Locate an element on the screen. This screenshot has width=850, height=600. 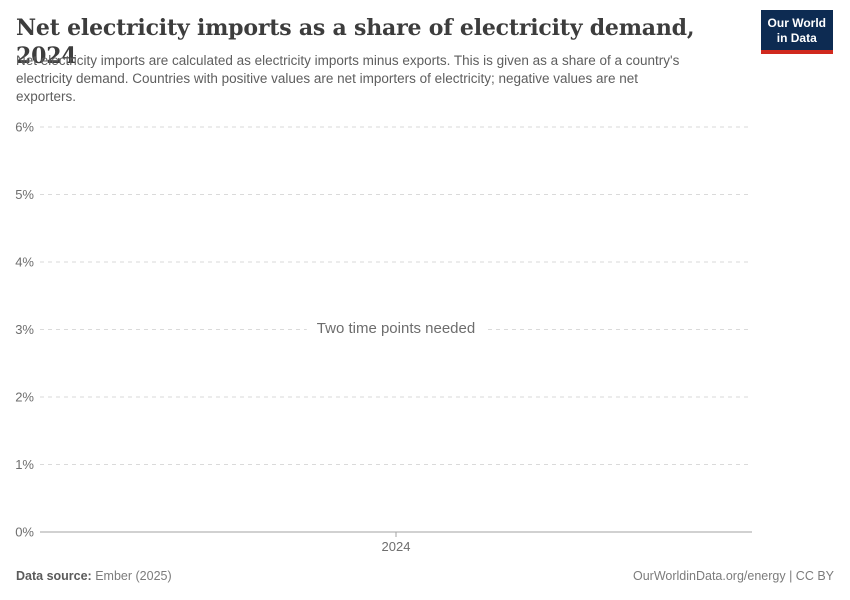
x-tick-label: 2024 is located at coordinates (396, 546).